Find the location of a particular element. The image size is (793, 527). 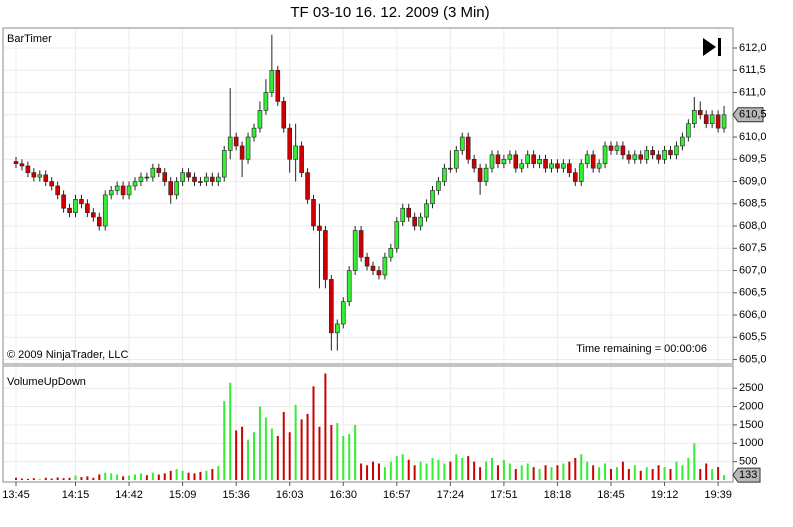

x-tick-label: 14:15 is located at coordinates (76, 495).